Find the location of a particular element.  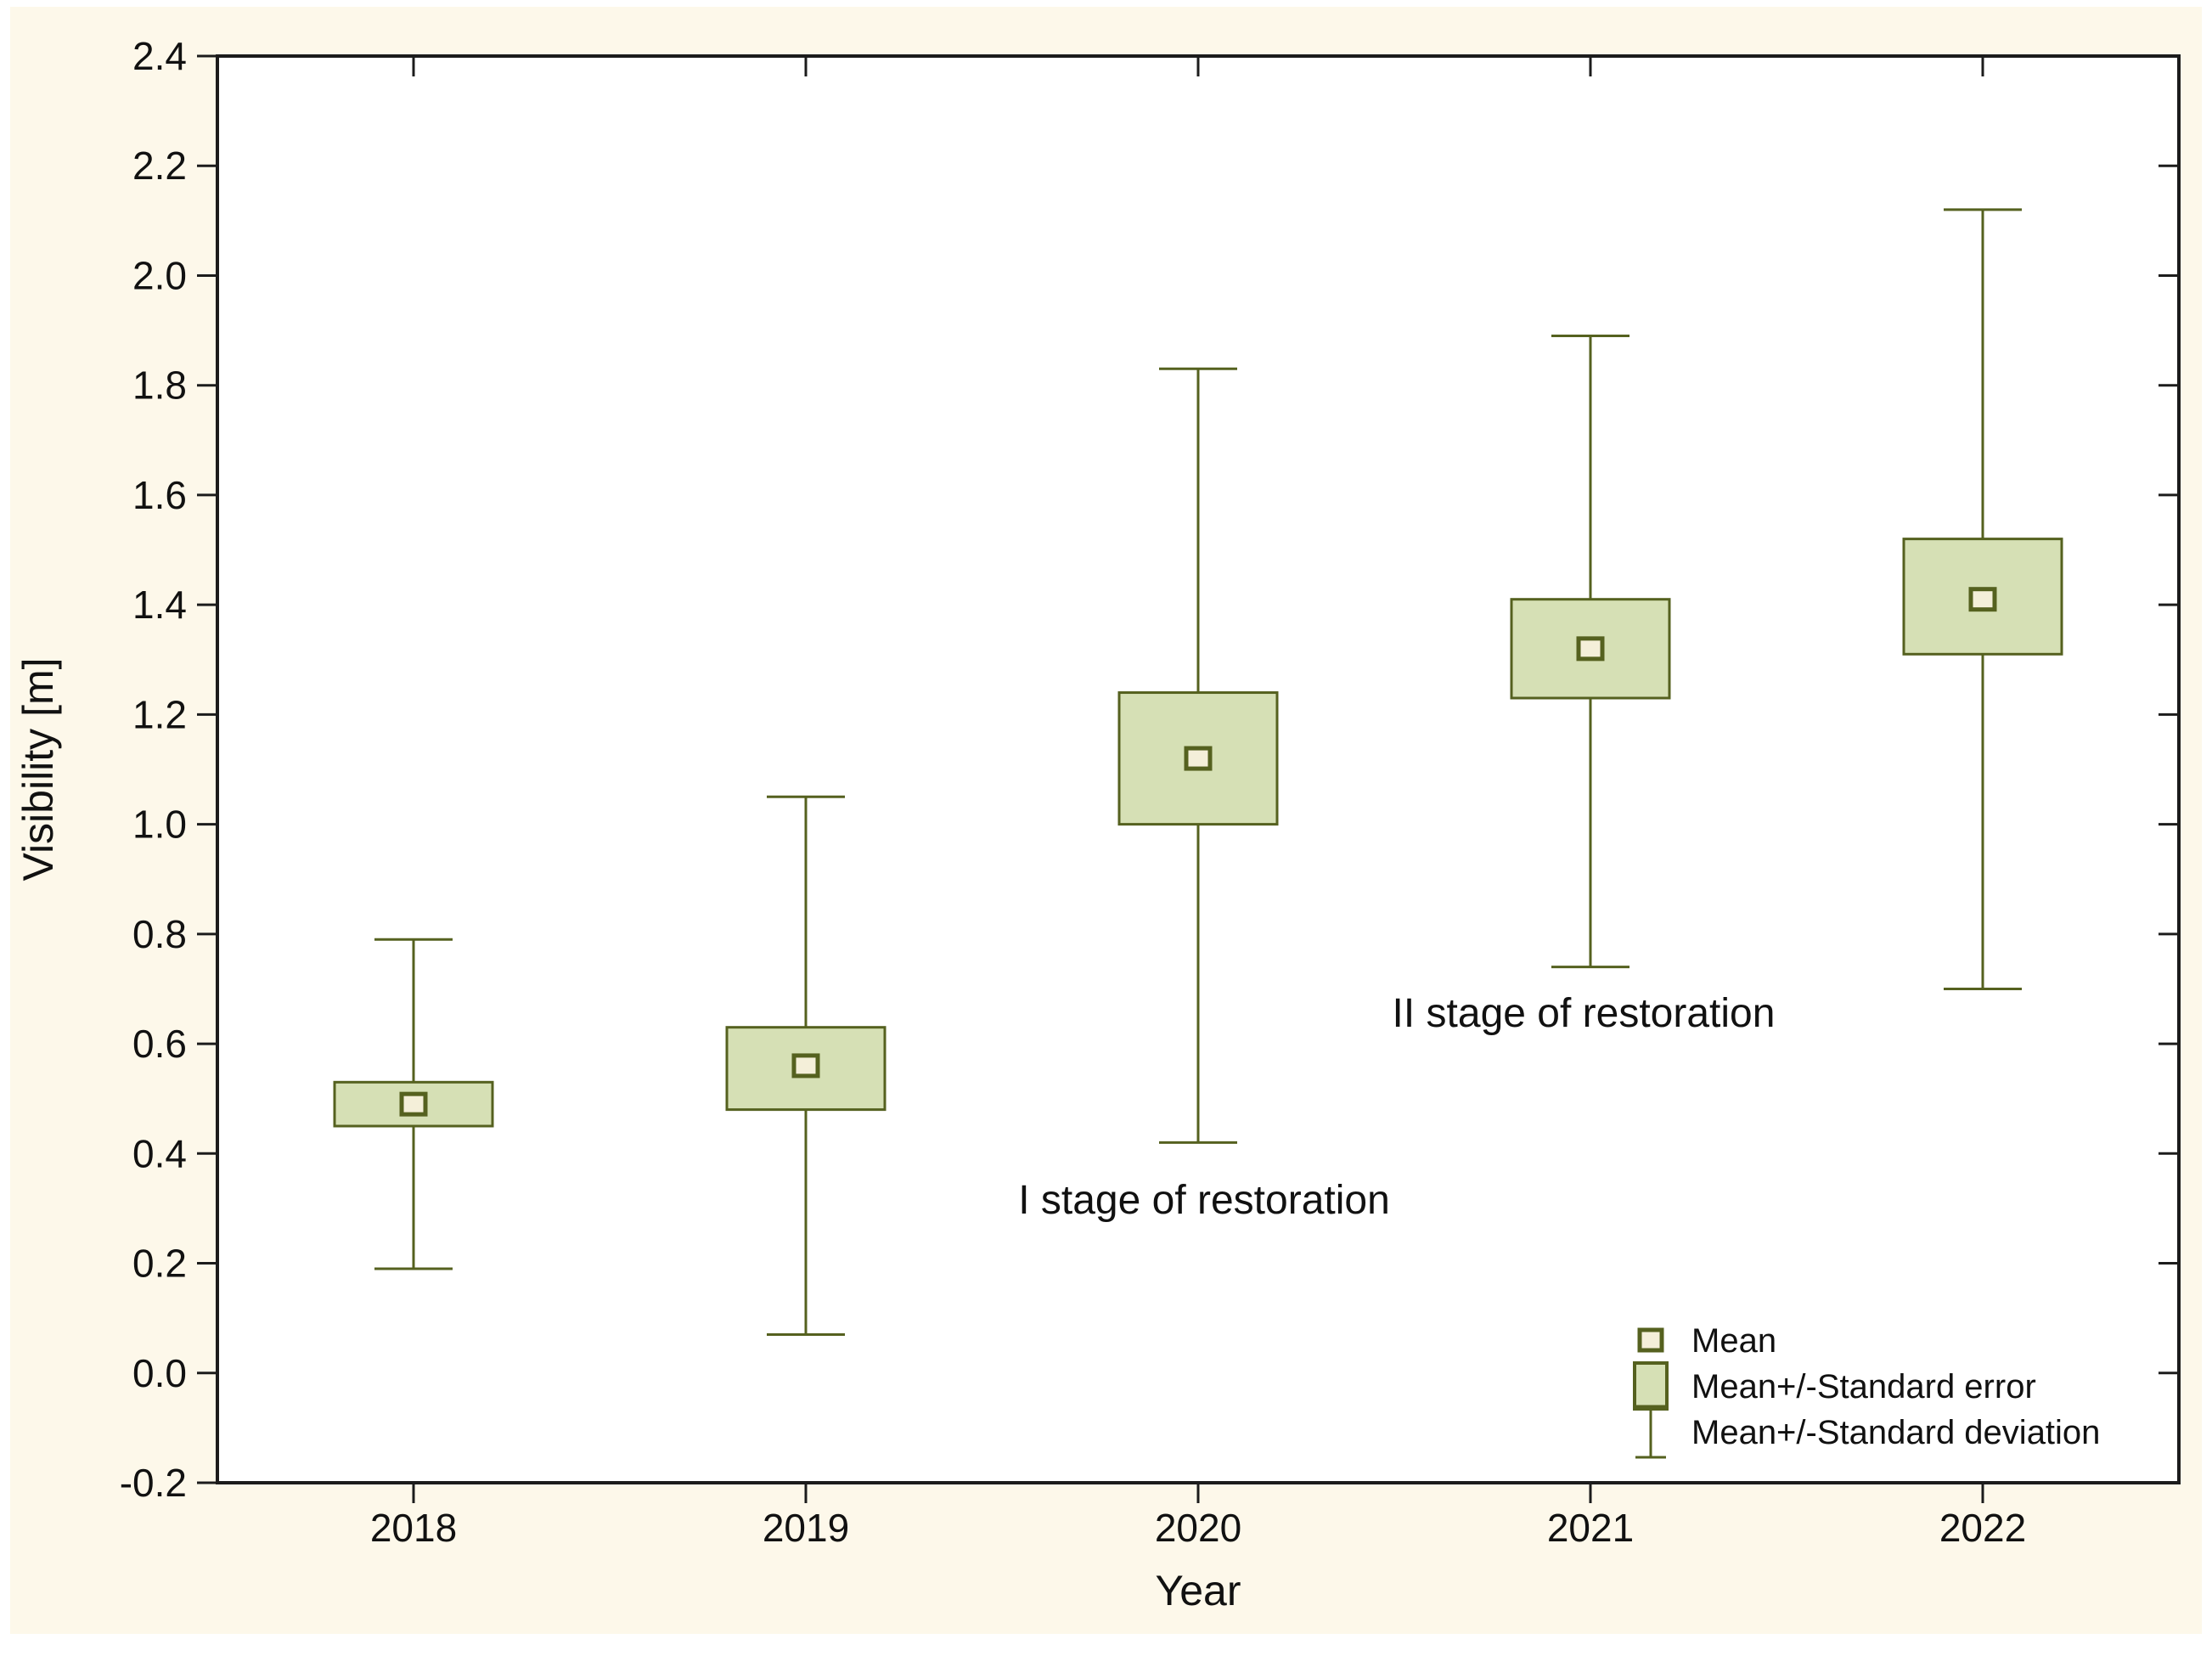

x-axis-tick-label: 2021 is located at coordinates (1590, 1528).